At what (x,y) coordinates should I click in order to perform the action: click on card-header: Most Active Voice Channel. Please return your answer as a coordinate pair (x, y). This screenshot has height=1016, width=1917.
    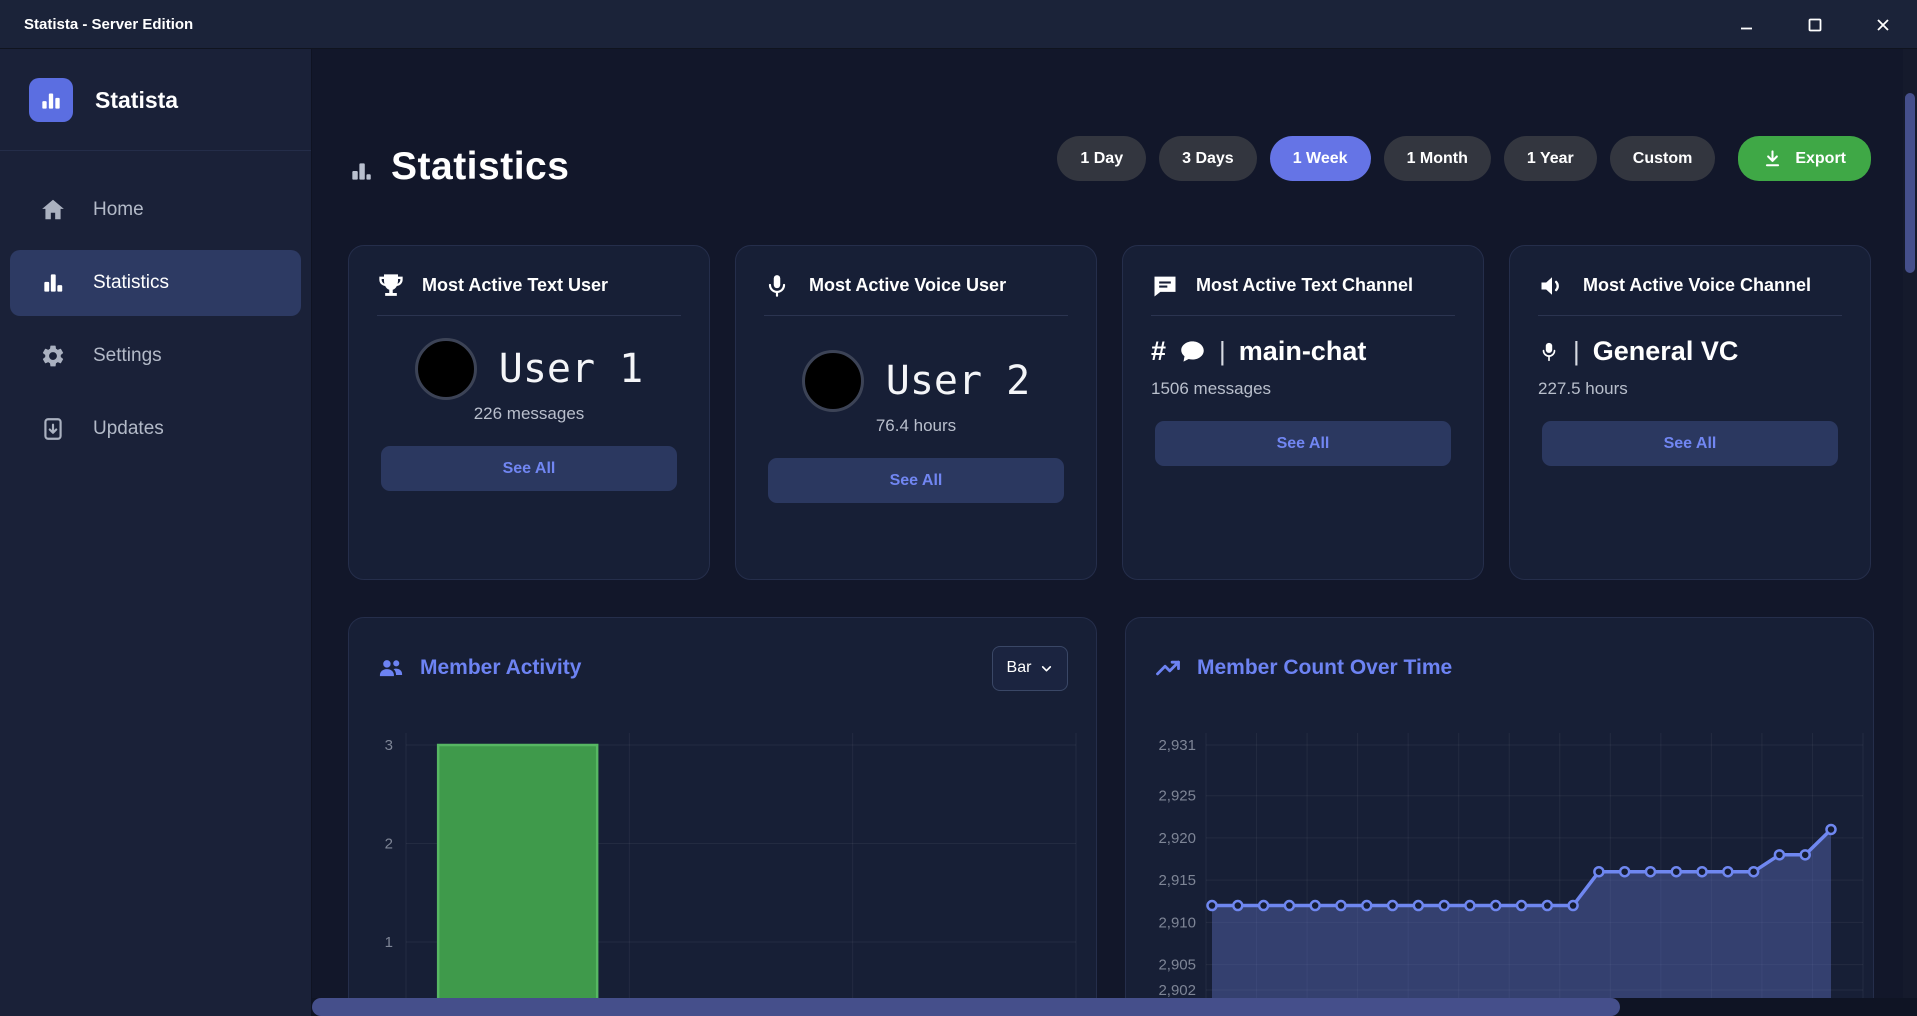
    Looking at the image, I should click on (1690, 286).